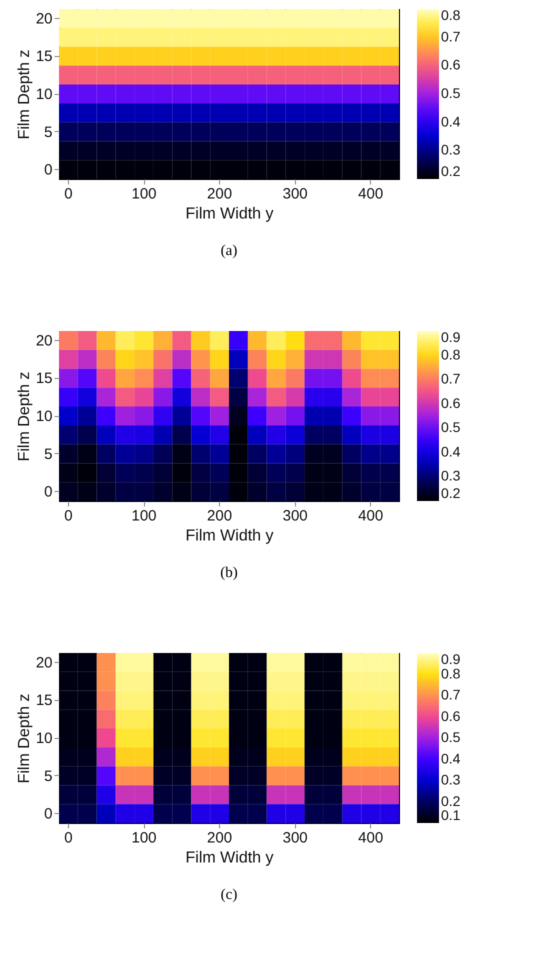 Image resolution: width=558 pixels, height=977 pixels. I want to click on text: (b), so click(229, 573).